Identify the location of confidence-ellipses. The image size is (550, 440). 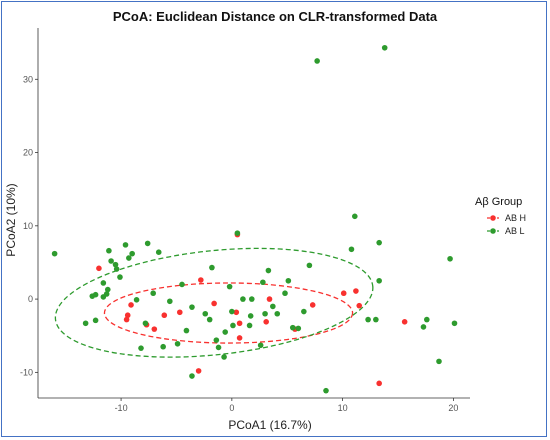
(214, 302).